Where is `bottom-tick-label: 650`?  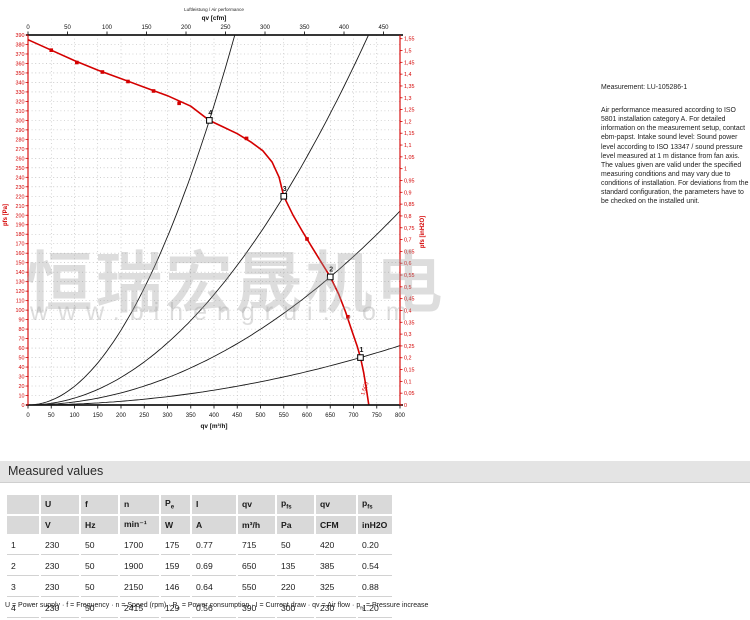 bottom-tick-label: 650 is located at coordinates (330, 416).